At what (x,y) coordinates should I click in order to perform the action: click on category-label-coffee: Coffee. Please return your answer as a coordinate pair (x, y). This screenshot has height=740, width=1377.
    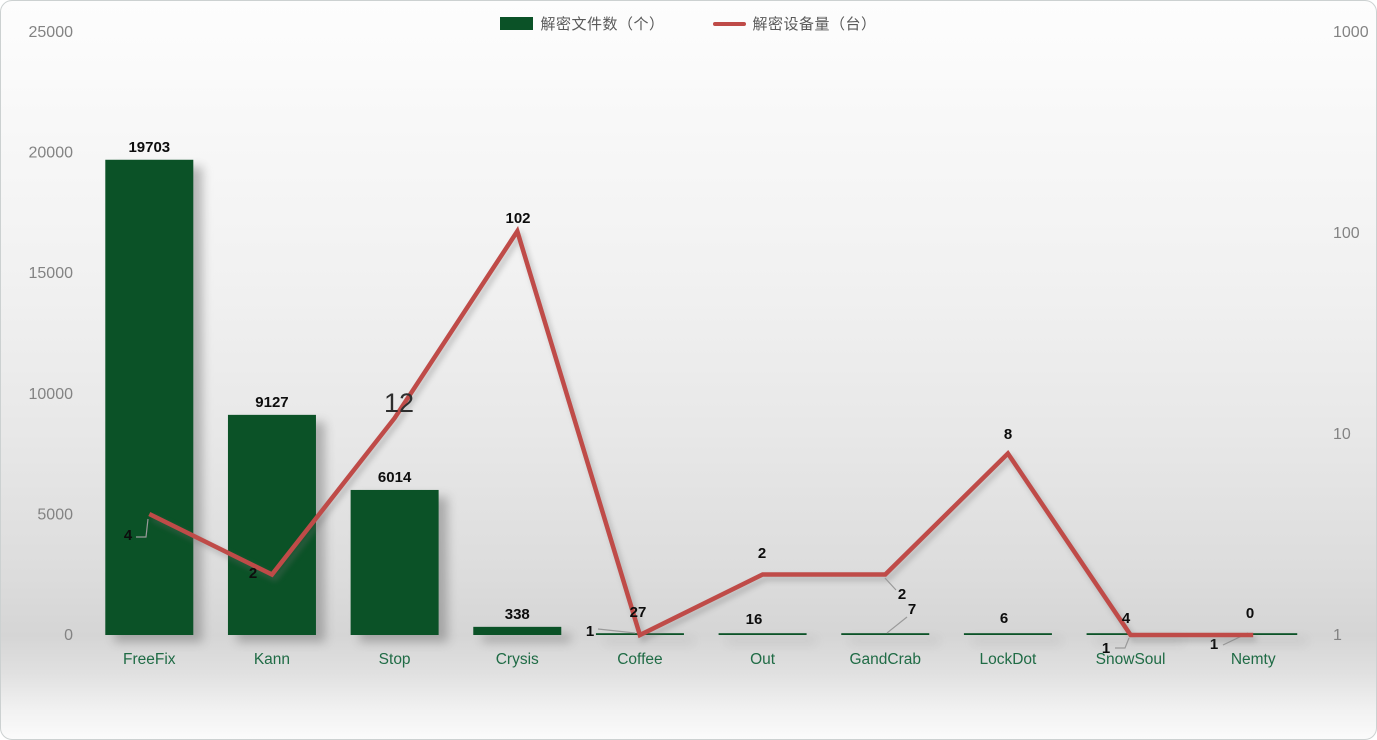
    Looking at the image, I should click on (639, 659).